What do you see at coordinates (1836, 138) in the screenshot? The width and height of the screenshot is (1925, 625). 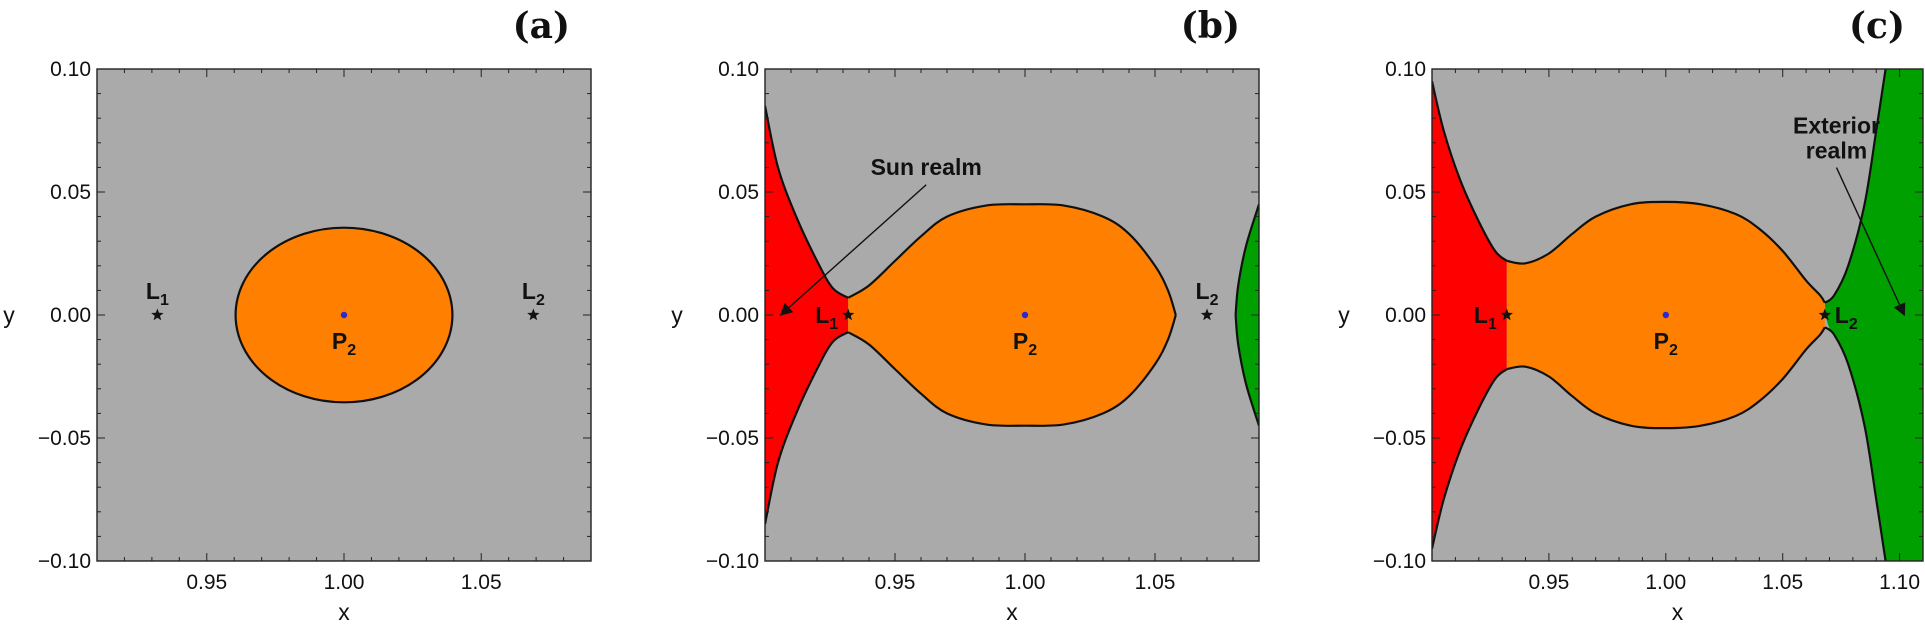 I see `annotation-text: Exterior realm` at bounding box center [1836, 138].